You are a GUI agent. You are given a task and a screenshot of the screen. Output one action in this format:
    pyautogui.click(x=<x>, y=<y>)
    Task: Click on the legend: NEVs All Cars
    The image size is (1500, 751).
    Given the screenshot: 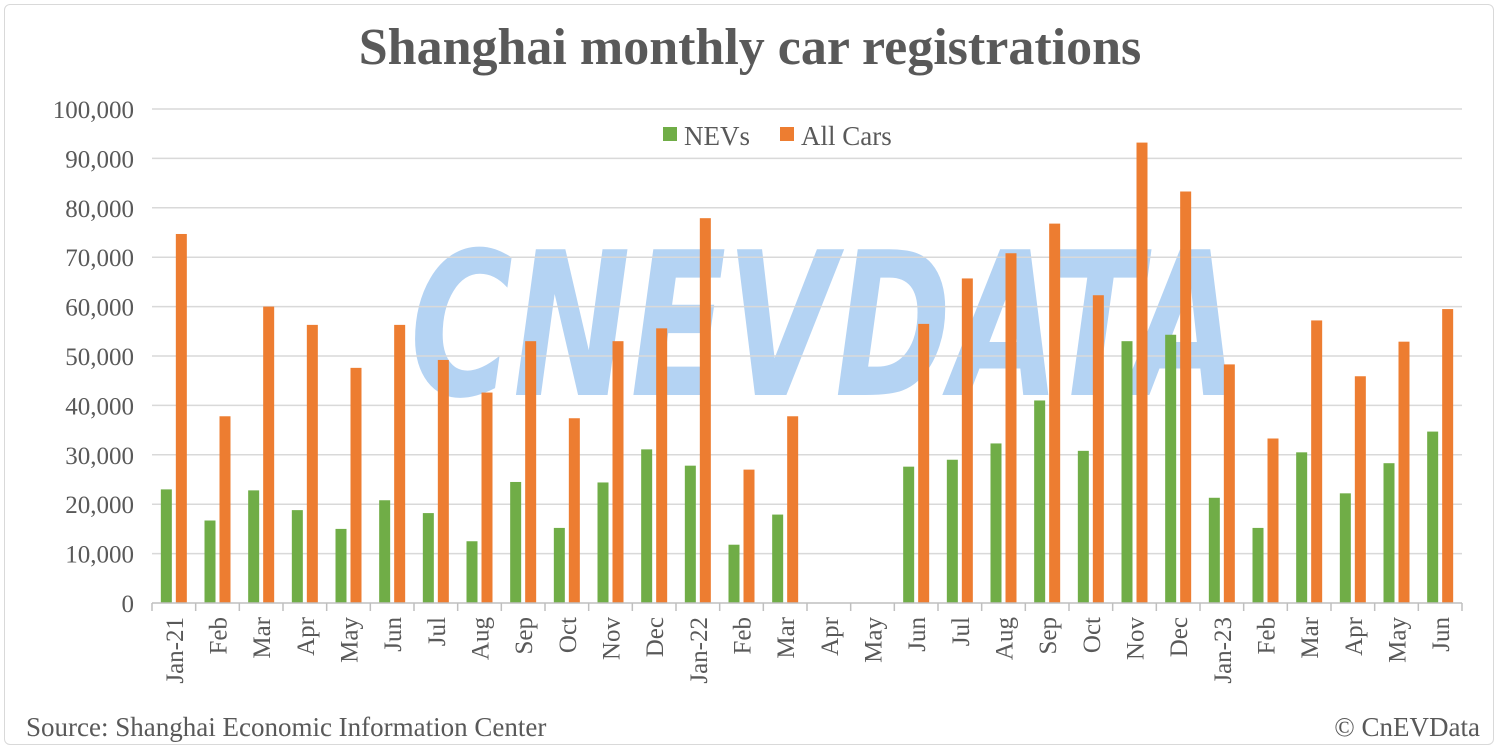 What is the action you would take?
    pyautogui.click(x=777, y=136)
    